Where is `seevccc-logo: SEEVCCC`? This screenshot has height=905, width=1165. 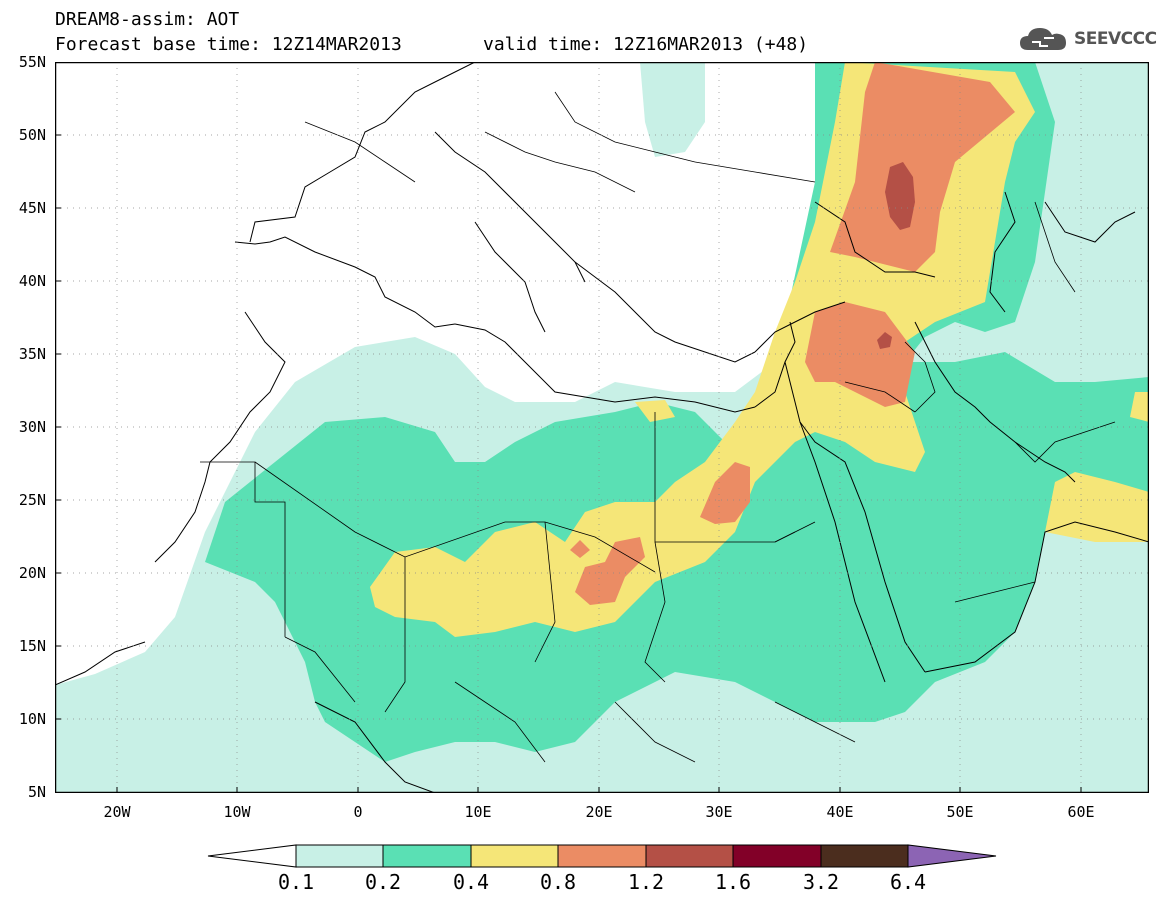
seevccc-logo: SEEVCCC is located at coordinates (1087, 39).